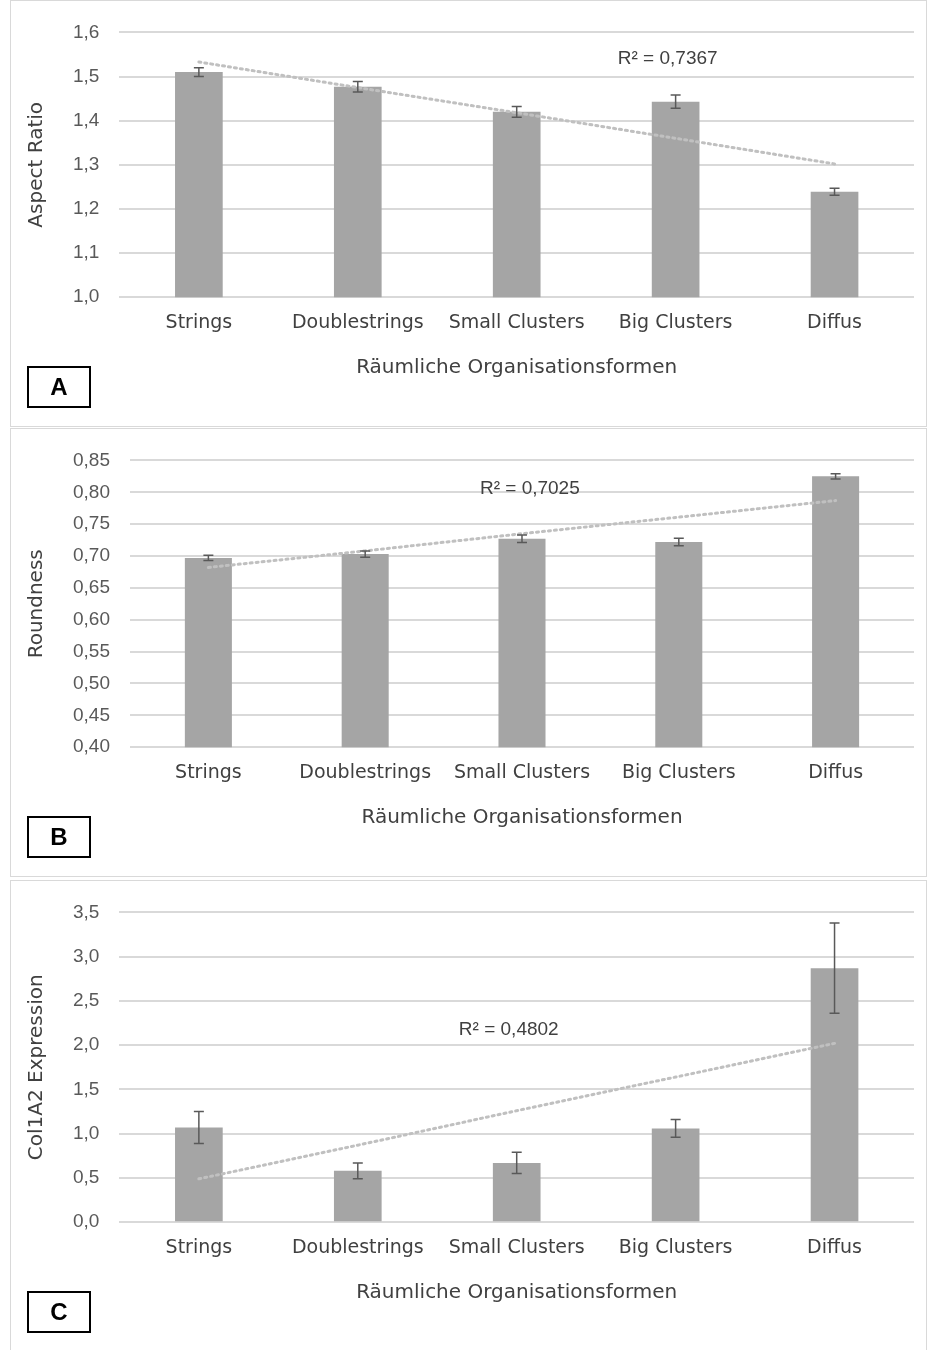 The image size is (927, 1350). I want to click on y-tick-label: 1,6, so click(86, 31).